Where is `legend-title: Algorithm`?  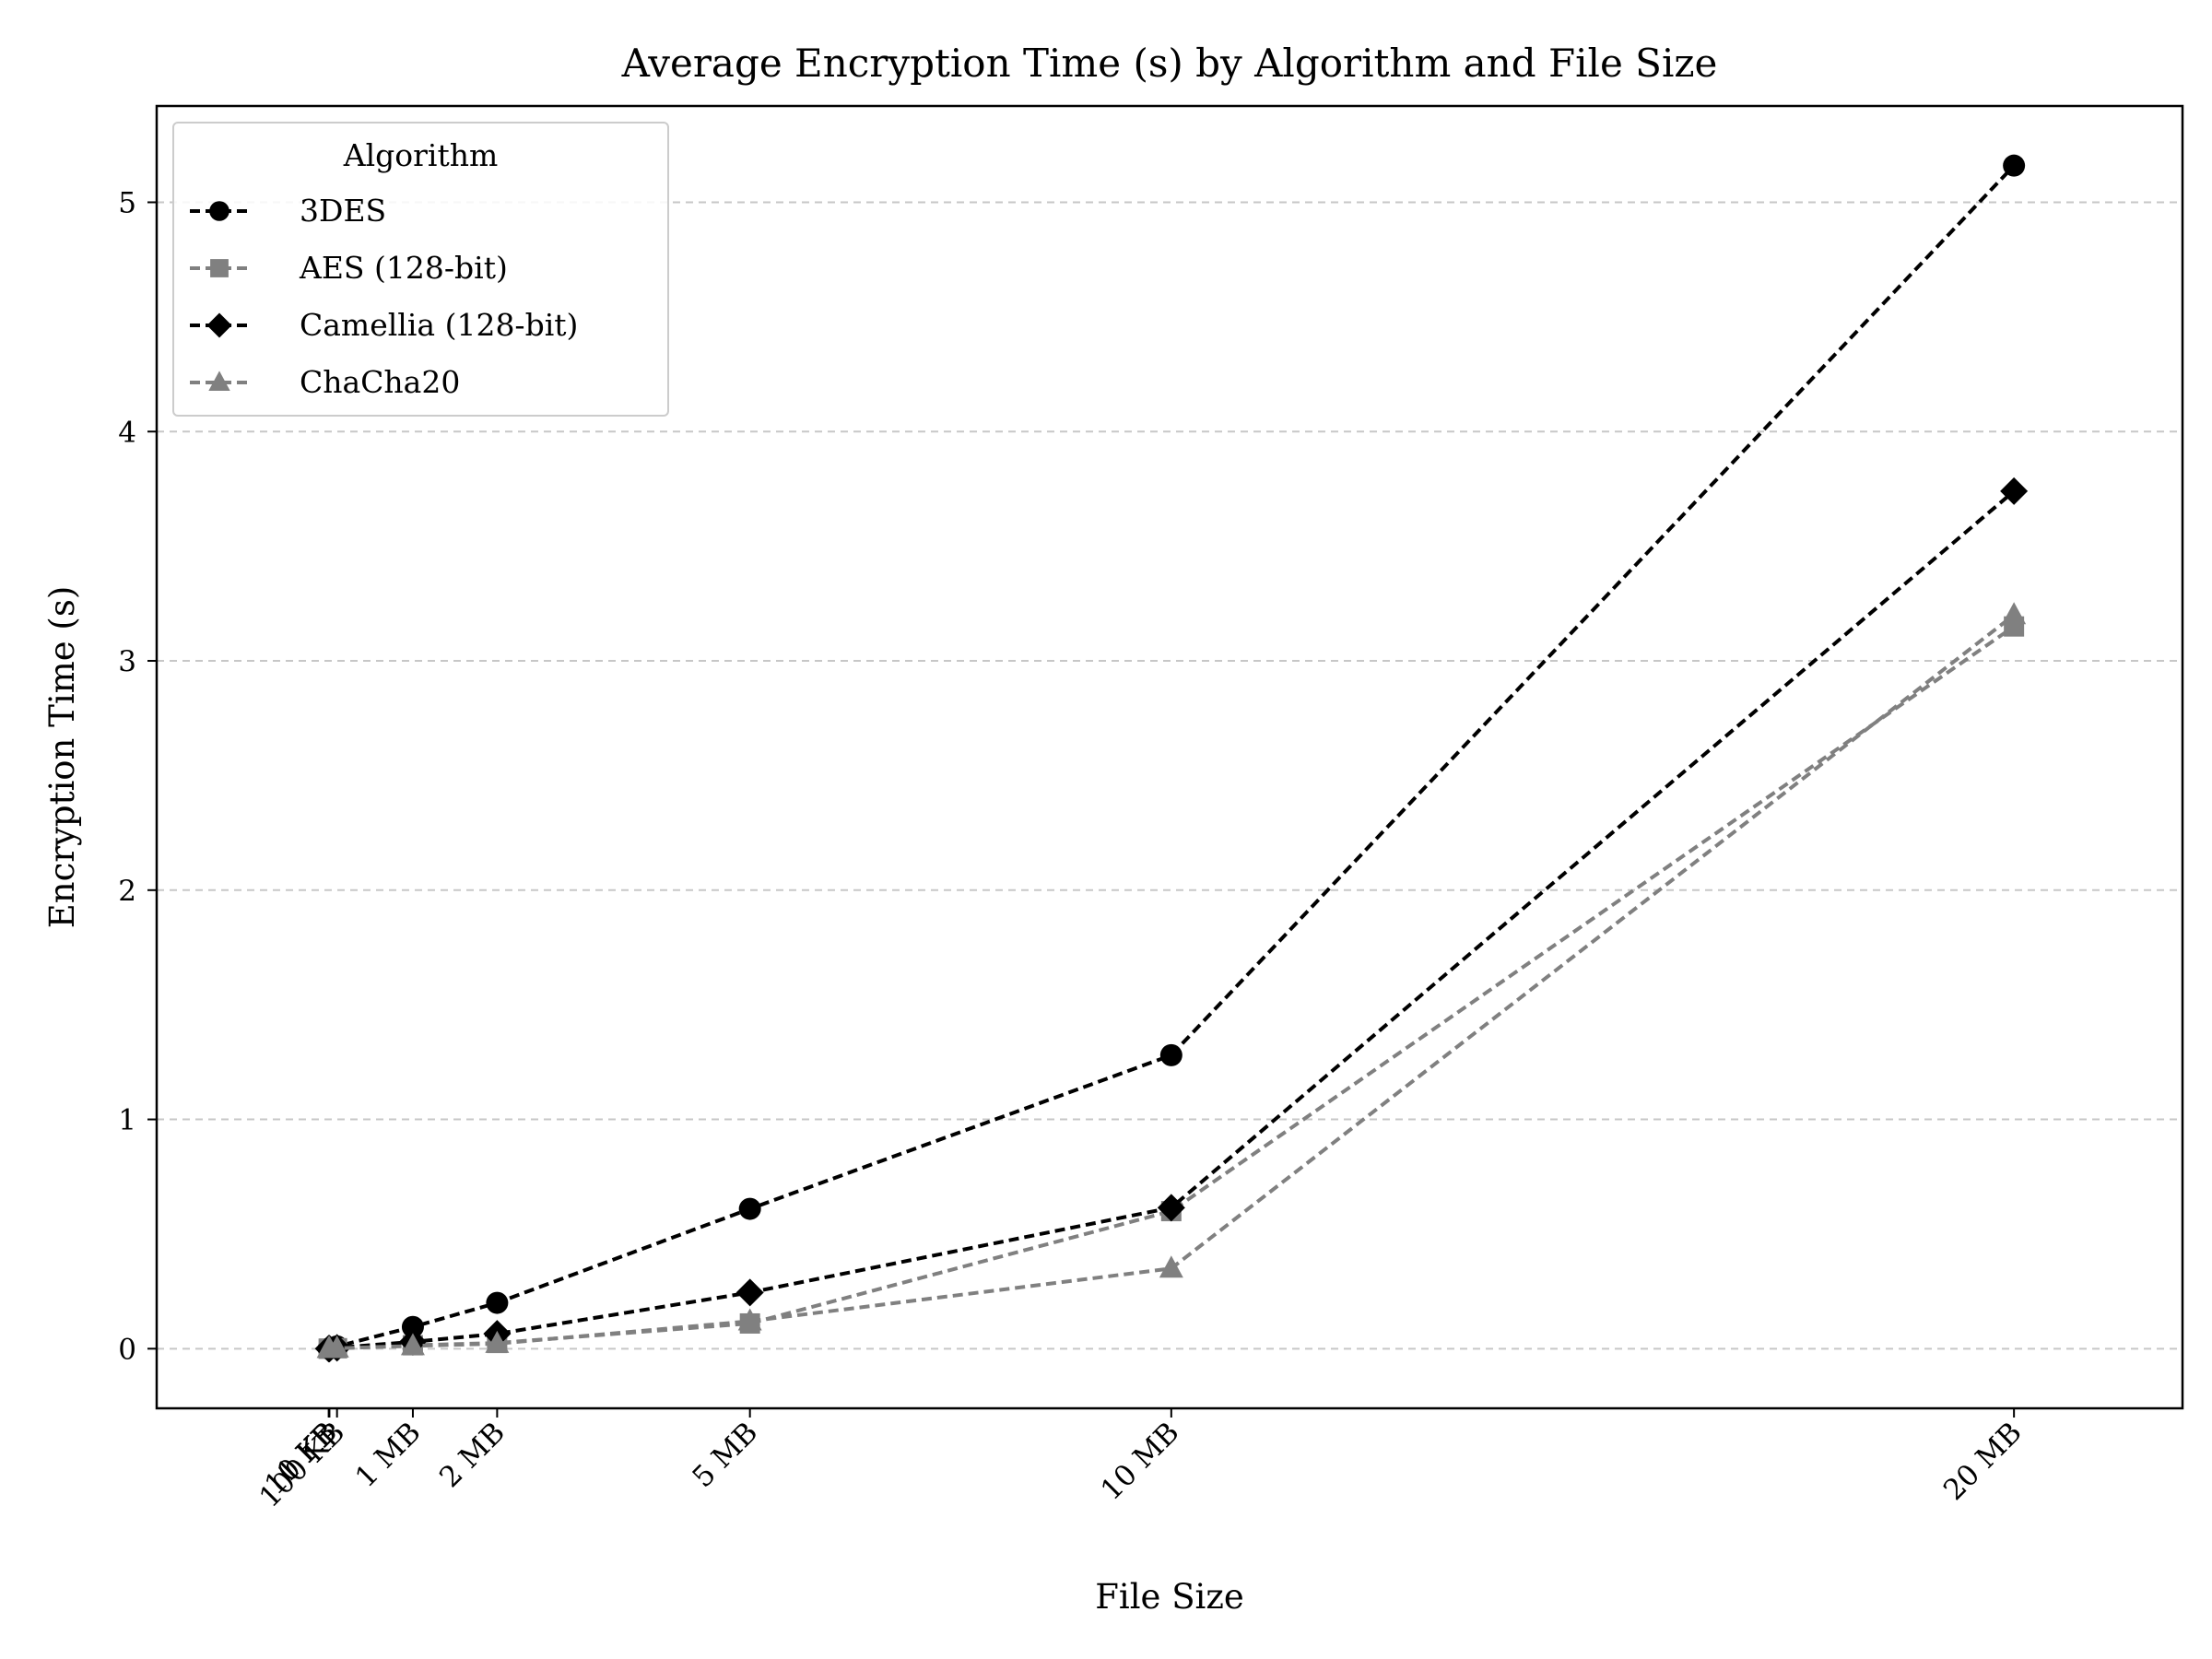 legend-title: Algorithm is located at coordinates (421, 155).